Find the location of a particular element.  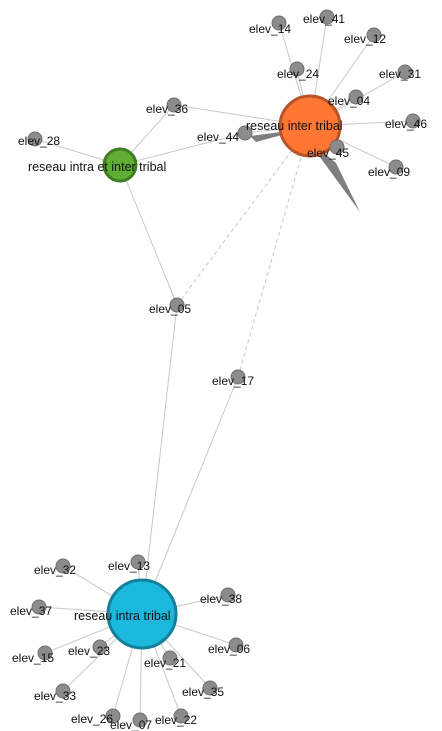

node-label-elev-46: elev_46 is located at coordinates (406, 124).